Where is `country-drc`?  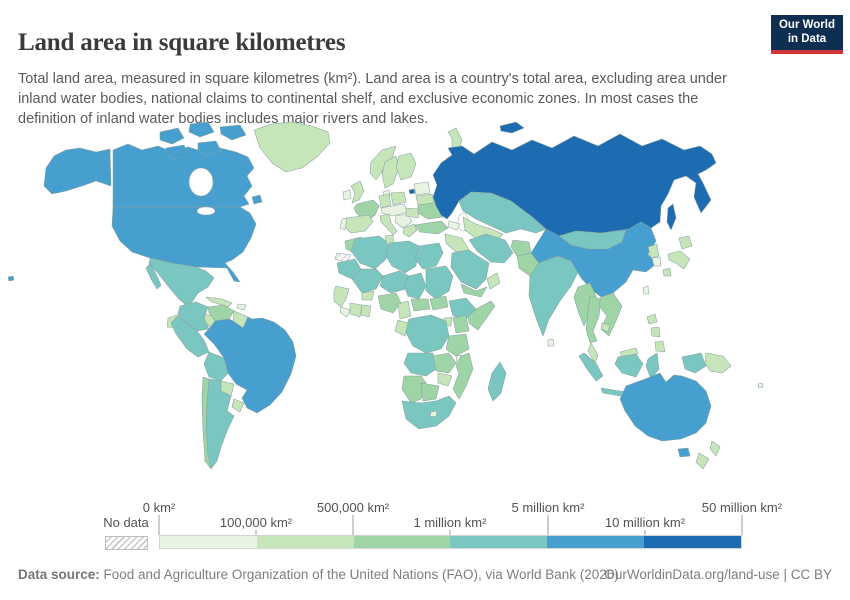 country-drc is located at coordinates (427, 334).